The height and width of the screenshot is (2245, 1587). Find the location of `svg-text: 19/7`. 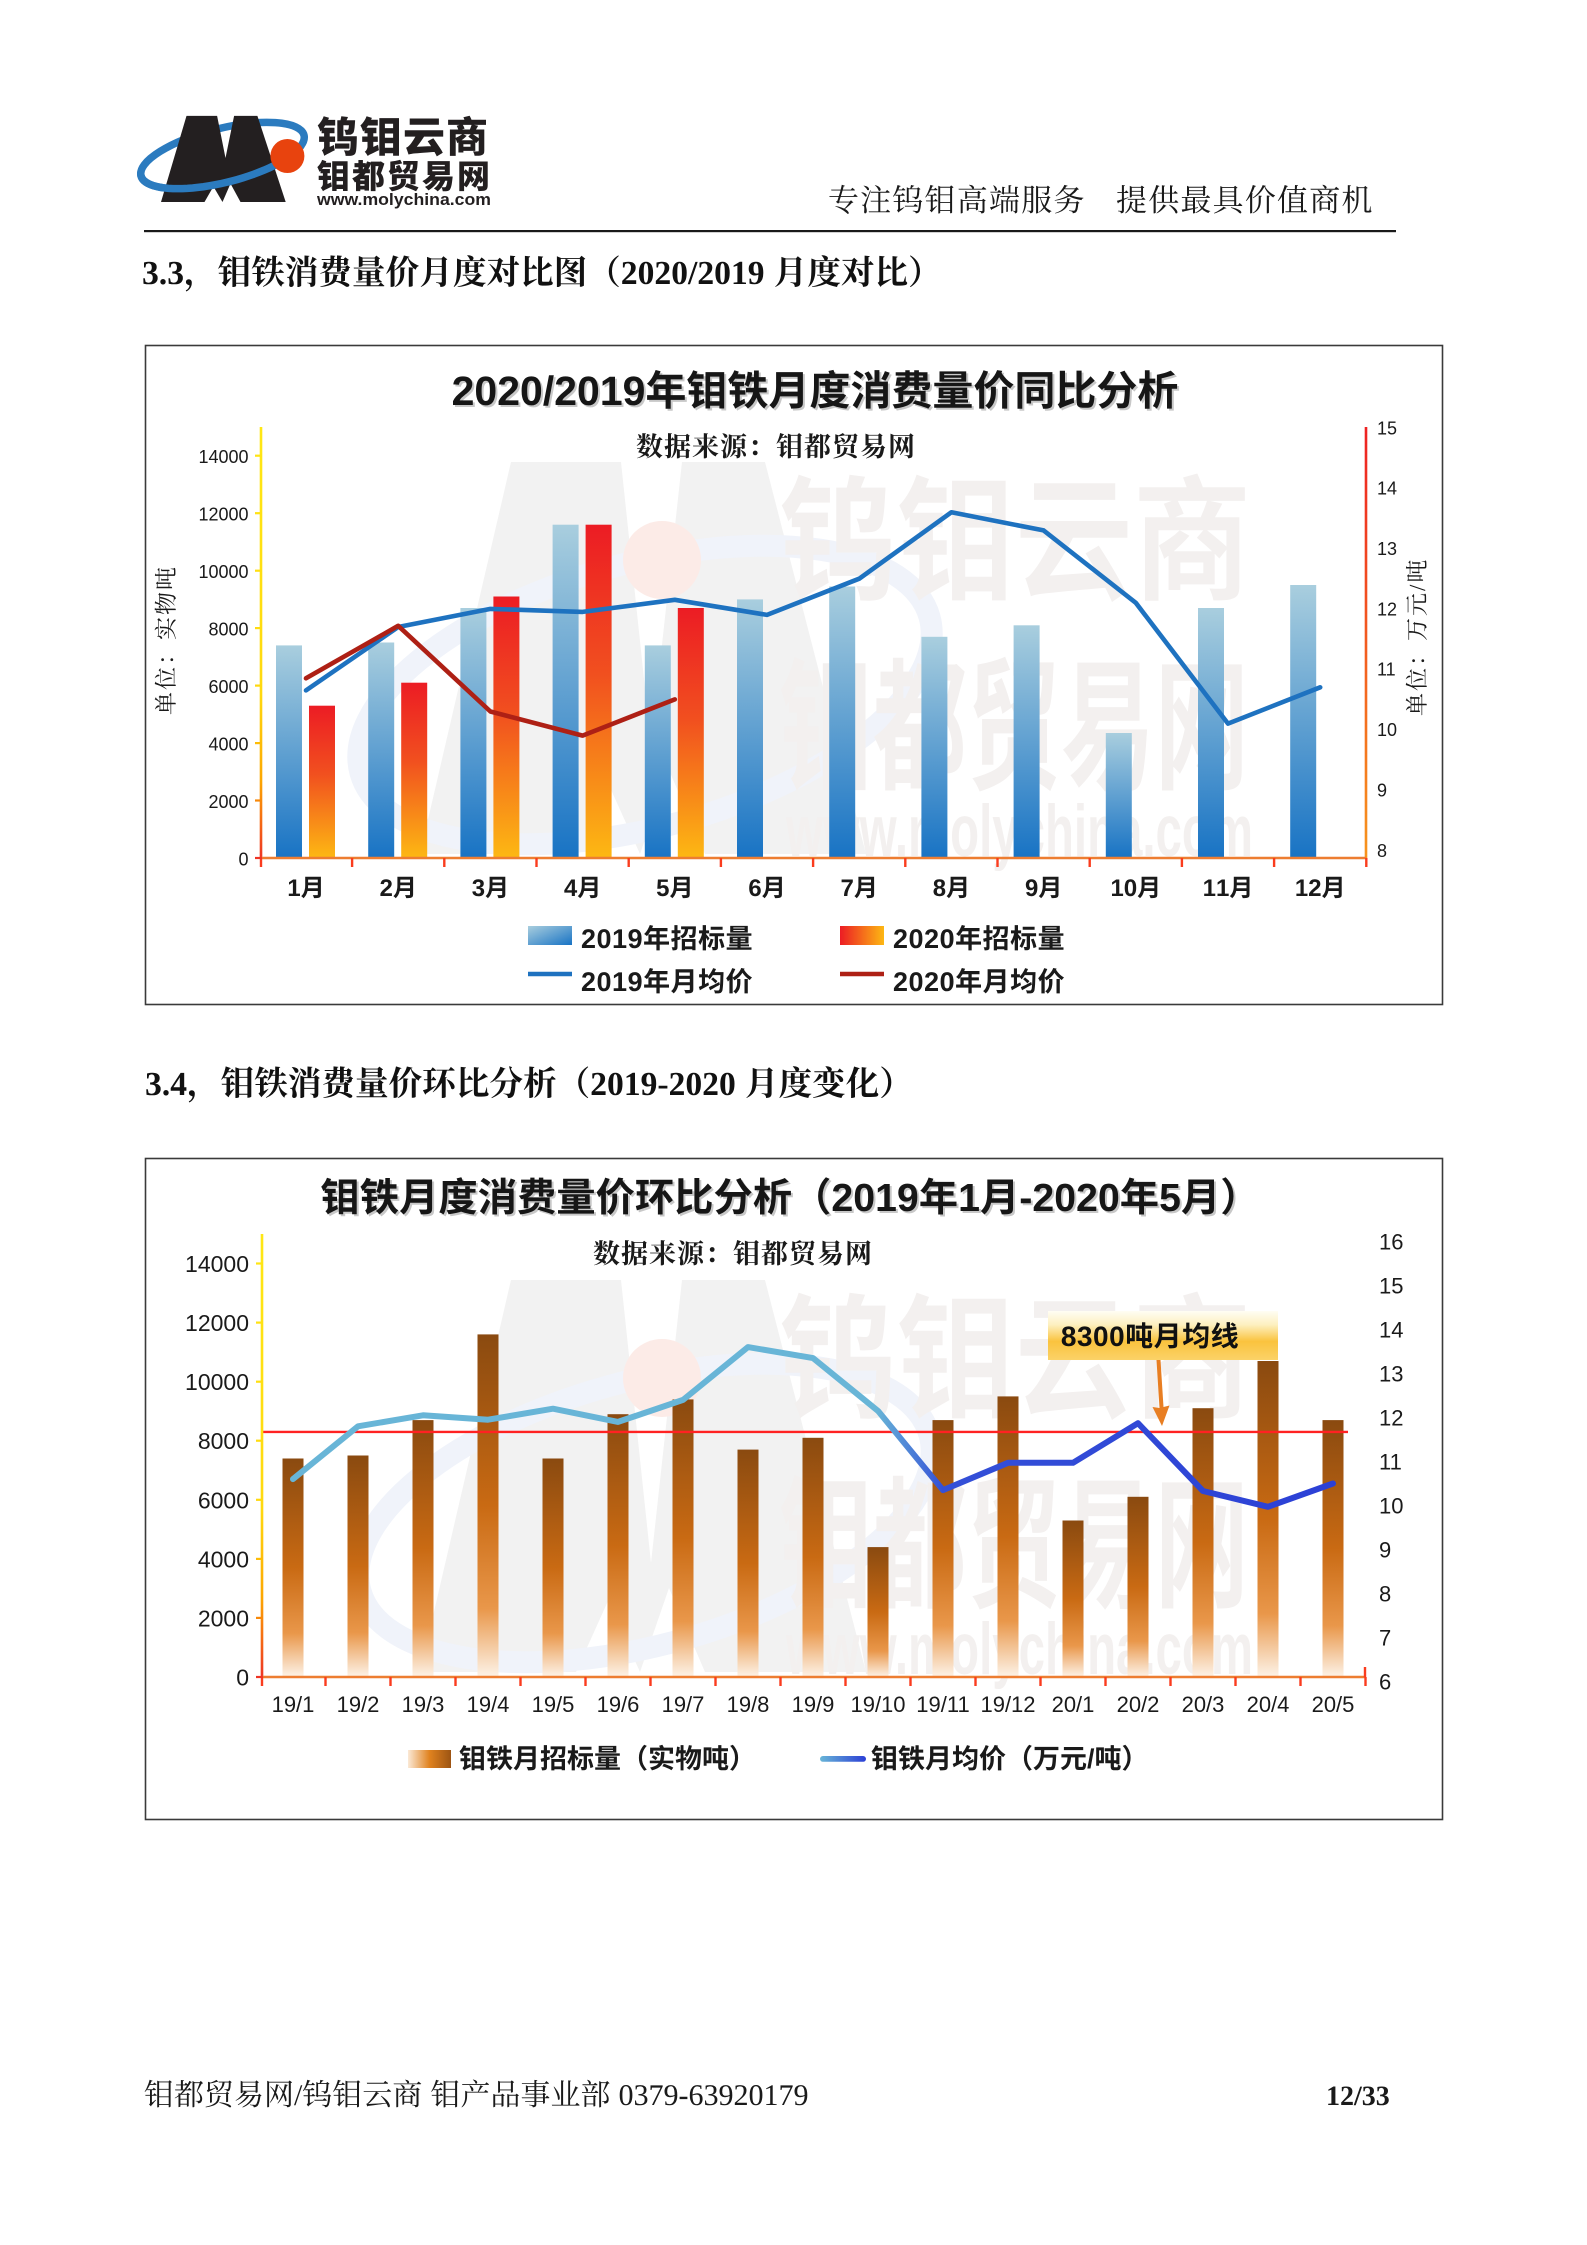

svg-text: 19/7 is located at coordinates (683, 1704).